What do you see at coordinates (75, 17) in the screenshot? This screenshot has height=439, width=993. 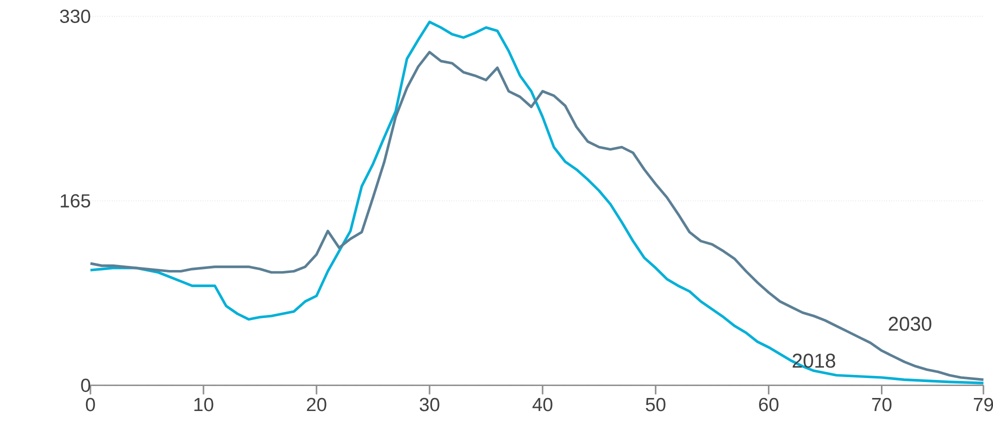 I see `y-tick-label: 330` at bounding box center [75, 17].